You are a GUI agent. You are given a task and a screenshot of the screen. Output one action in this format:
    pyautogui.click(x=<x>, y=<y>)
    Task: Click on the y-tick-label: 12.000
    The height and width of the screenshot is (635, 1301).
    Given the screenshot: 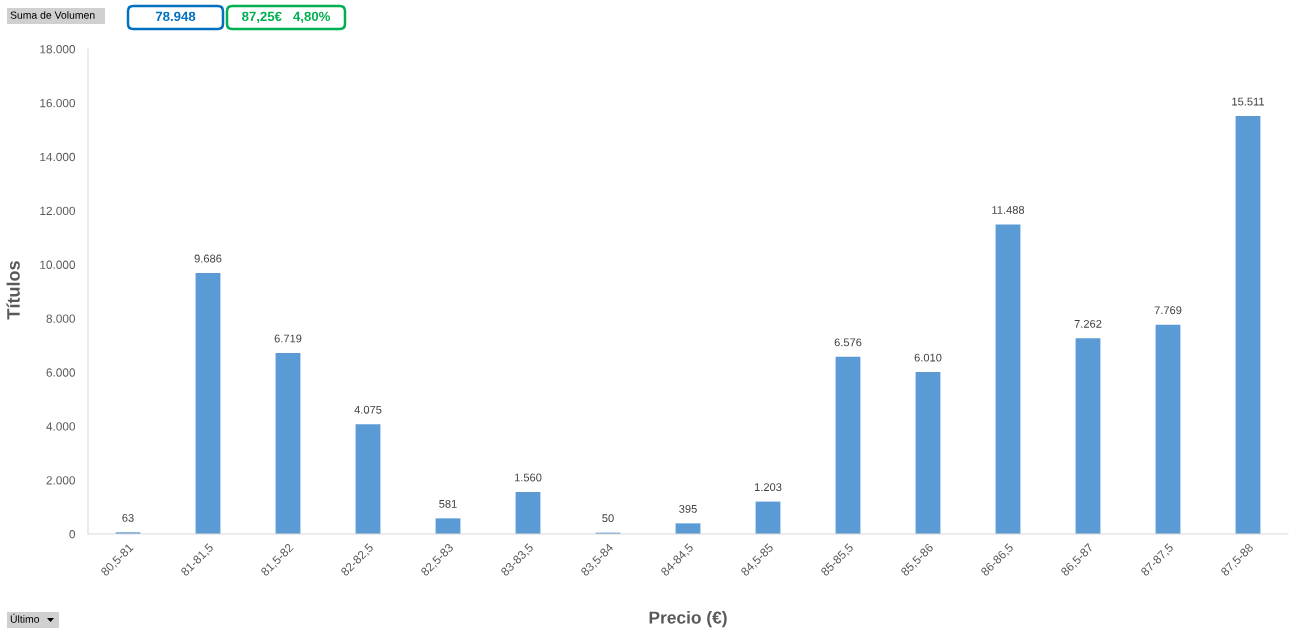 What is the action you would take?
    pyautogui.click(x=58, y=211)
    